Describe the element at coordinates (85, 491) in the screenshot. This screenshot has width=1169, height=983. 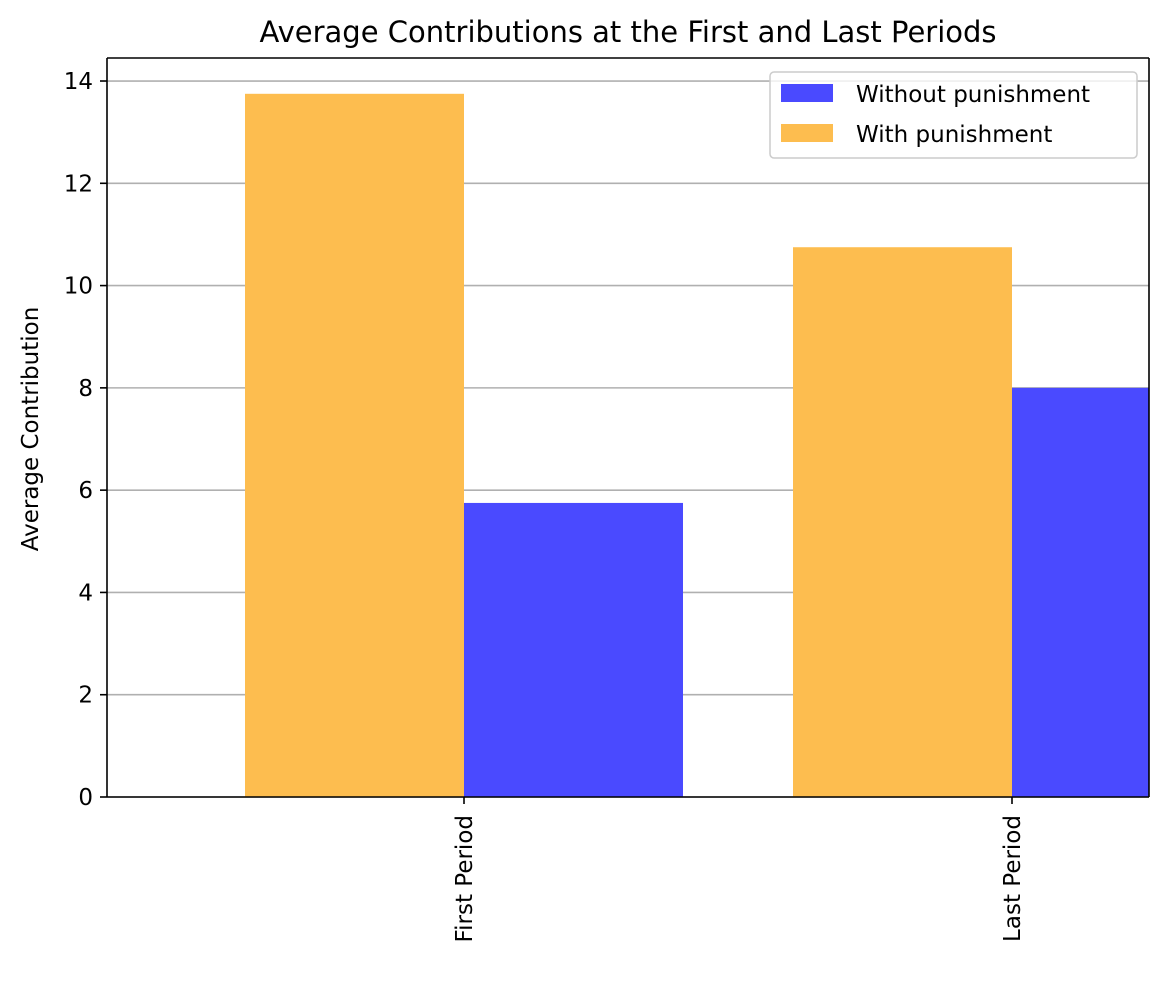
I see `y-tick-label: 6` at that location.